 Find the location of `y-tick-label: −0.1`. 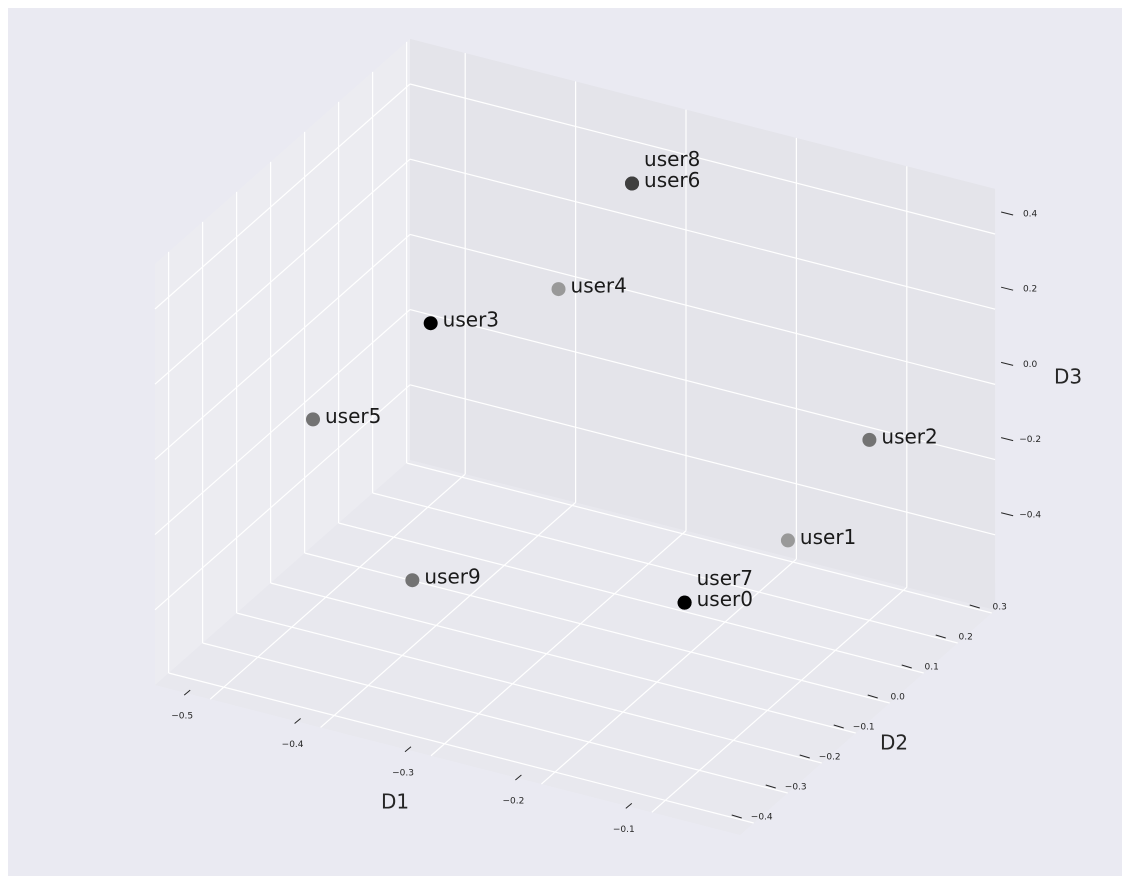

y-tick-label: −0.1 is located at coordinates (864, 727).